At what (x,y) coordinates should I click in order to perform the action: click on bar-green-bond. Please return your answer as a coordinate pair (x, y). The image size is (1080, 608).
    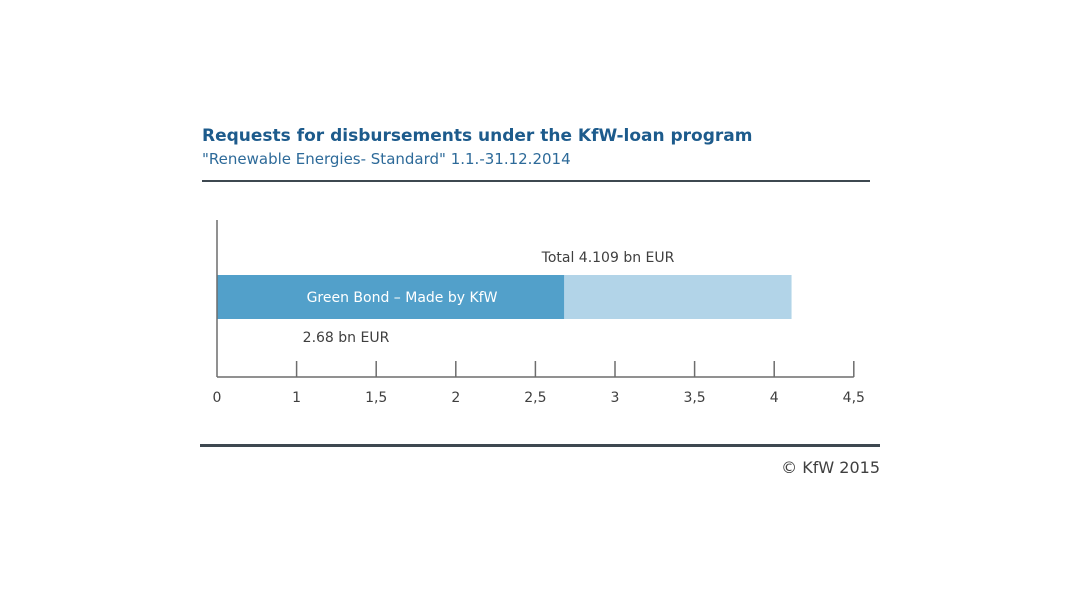
    Looking at the image, I should click on (391, 297).